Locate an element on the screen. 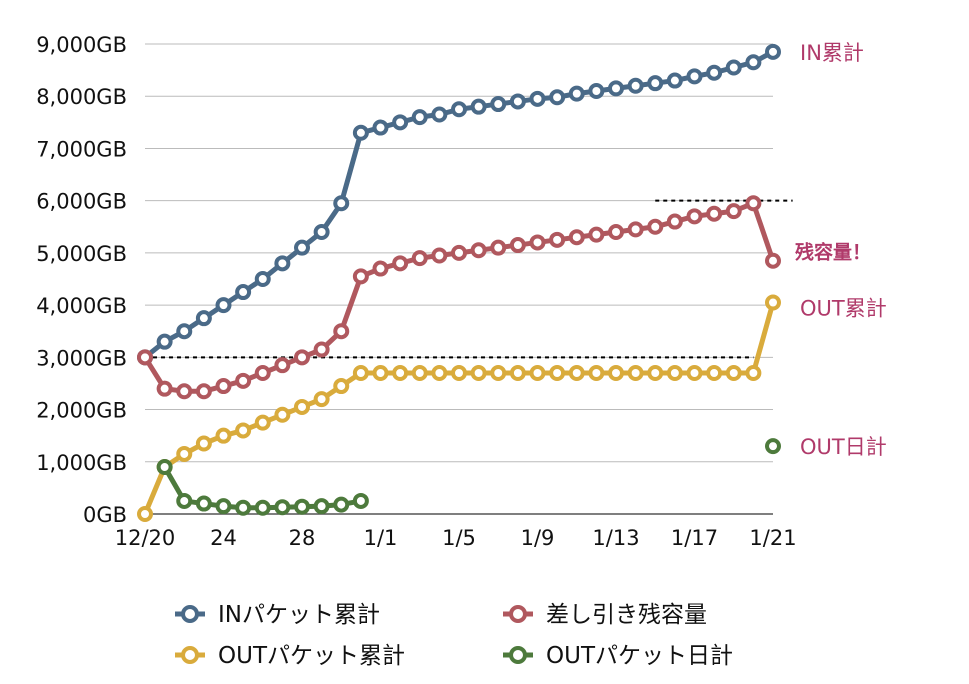 The height and width of the screenshot is (684, 969). legend-label: OUTパケット累計 is located at coordinates (311, 656).